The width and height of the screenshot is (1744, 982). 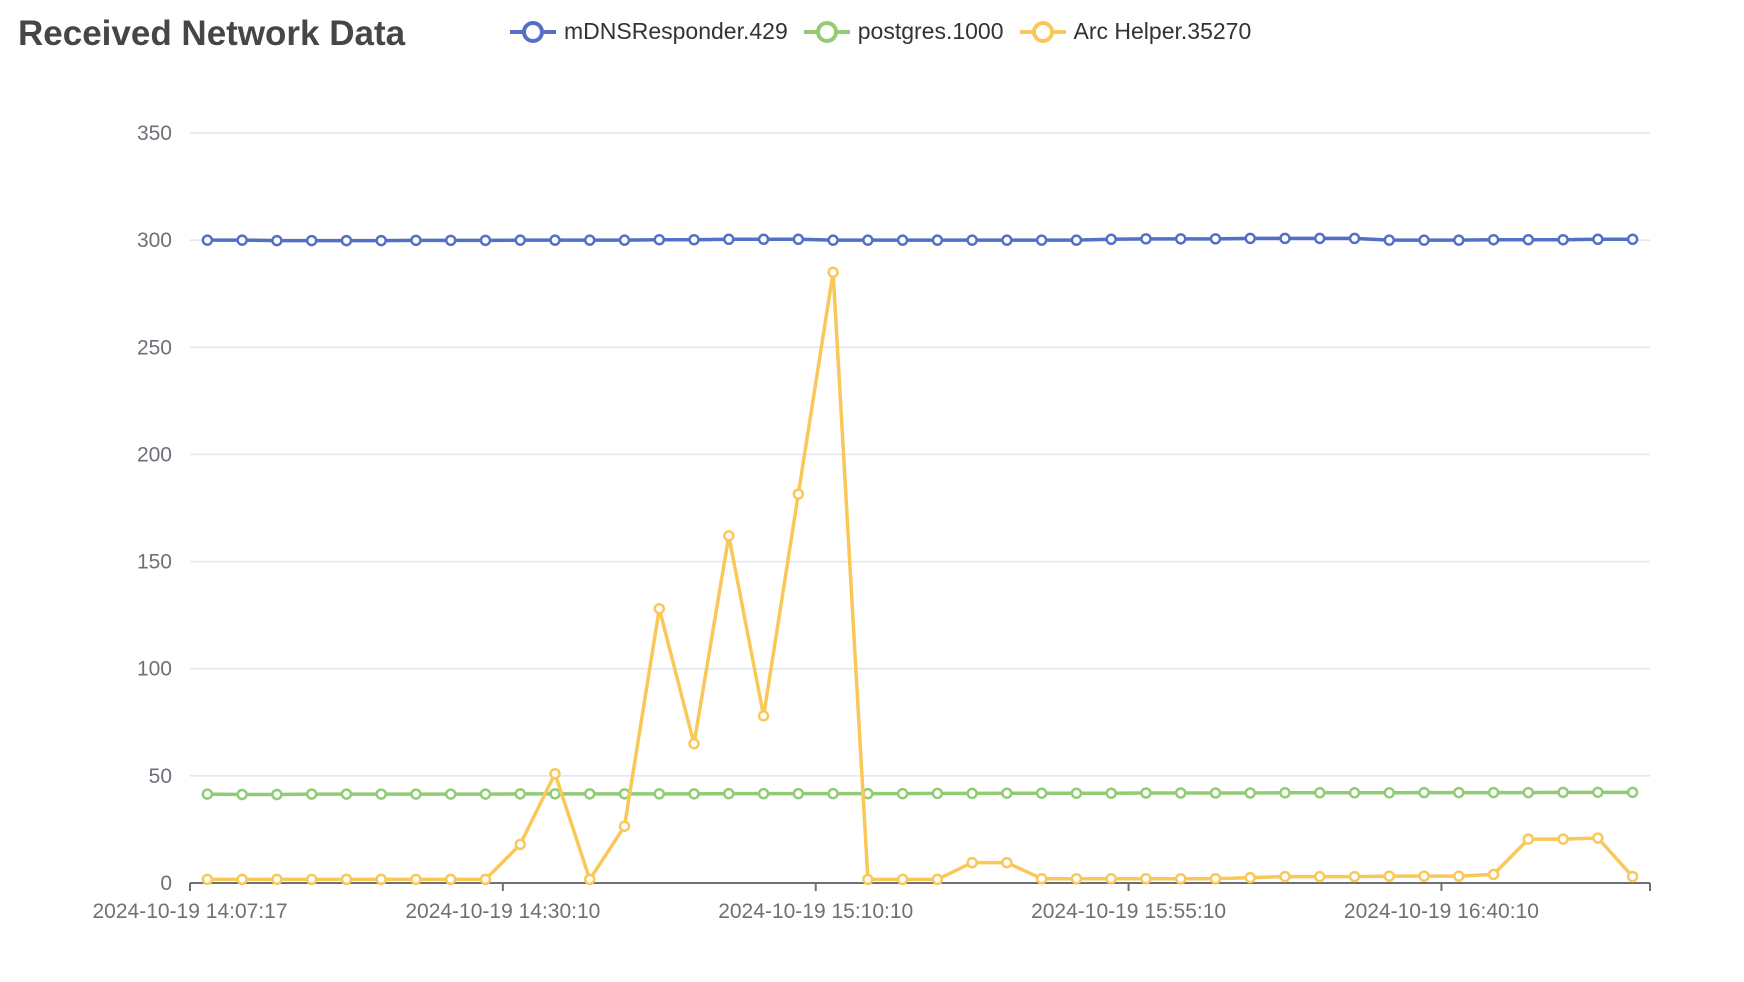 I want to click on x-tick-label: 2024-10-19 14:30:10, so click(x=502, y=911).